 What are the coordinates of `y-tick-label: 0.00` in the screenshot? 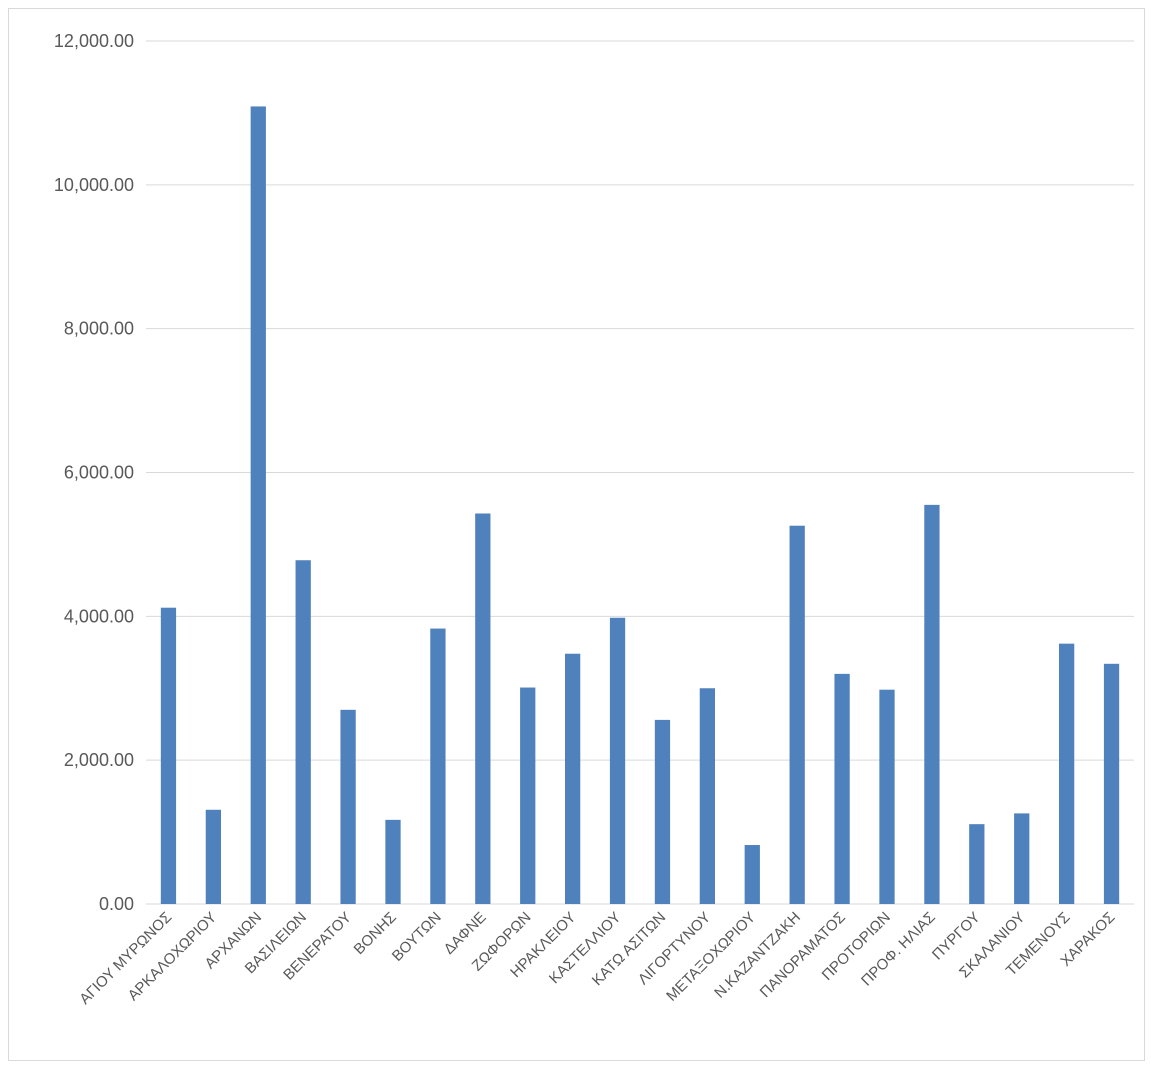 It's located at (116, 904).